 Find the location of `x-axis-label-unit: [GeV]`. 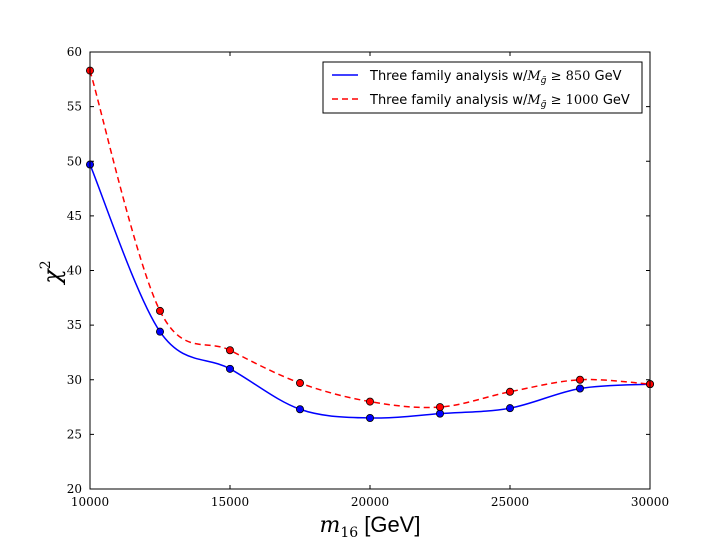

x-axis-label-unit: [GeV] is located at coordinates (392, 524).